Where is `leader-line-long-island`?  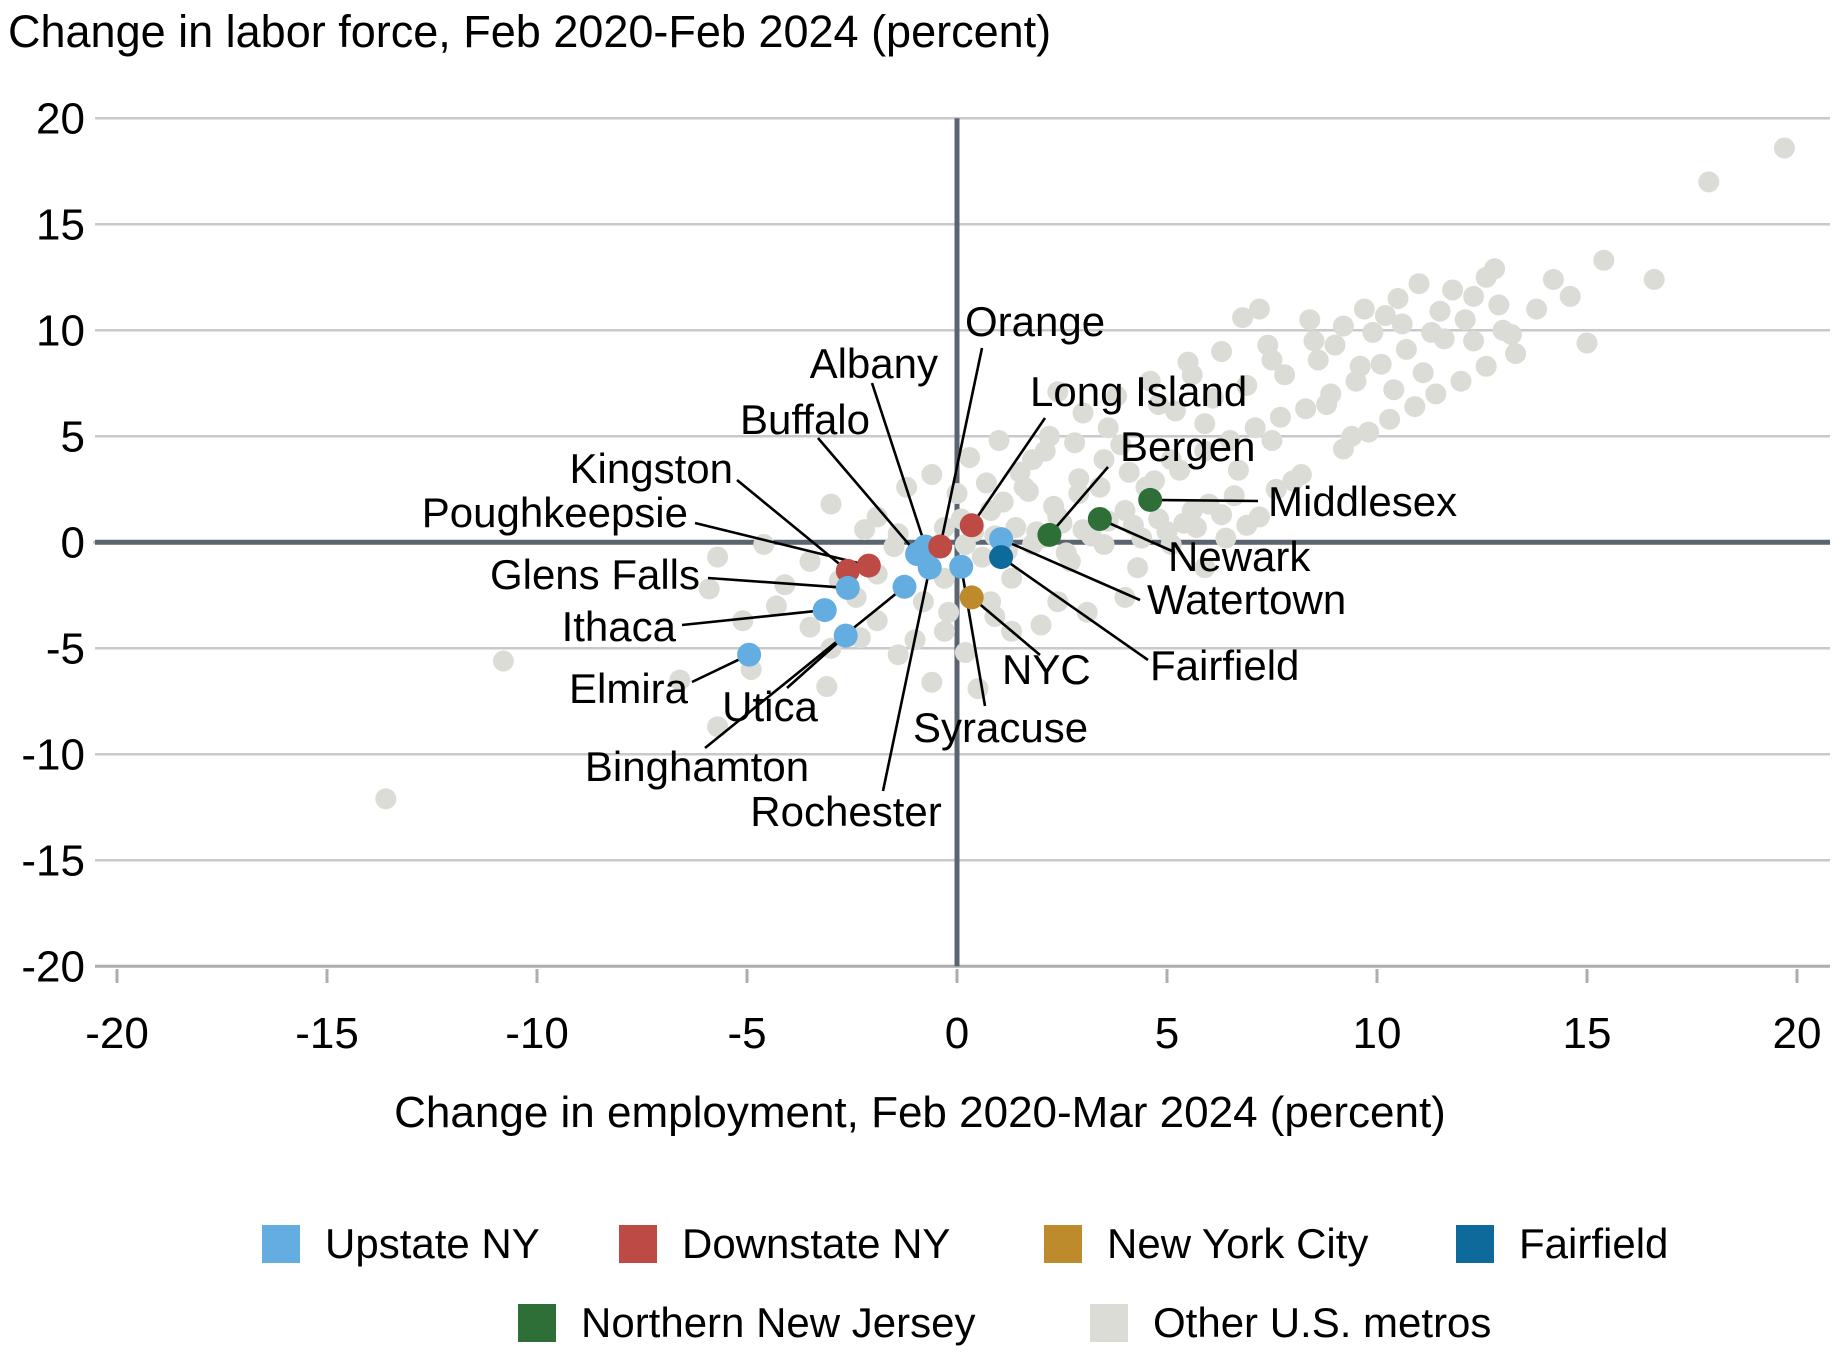
leader-line-long-island is located at coordinates (1008, 472).